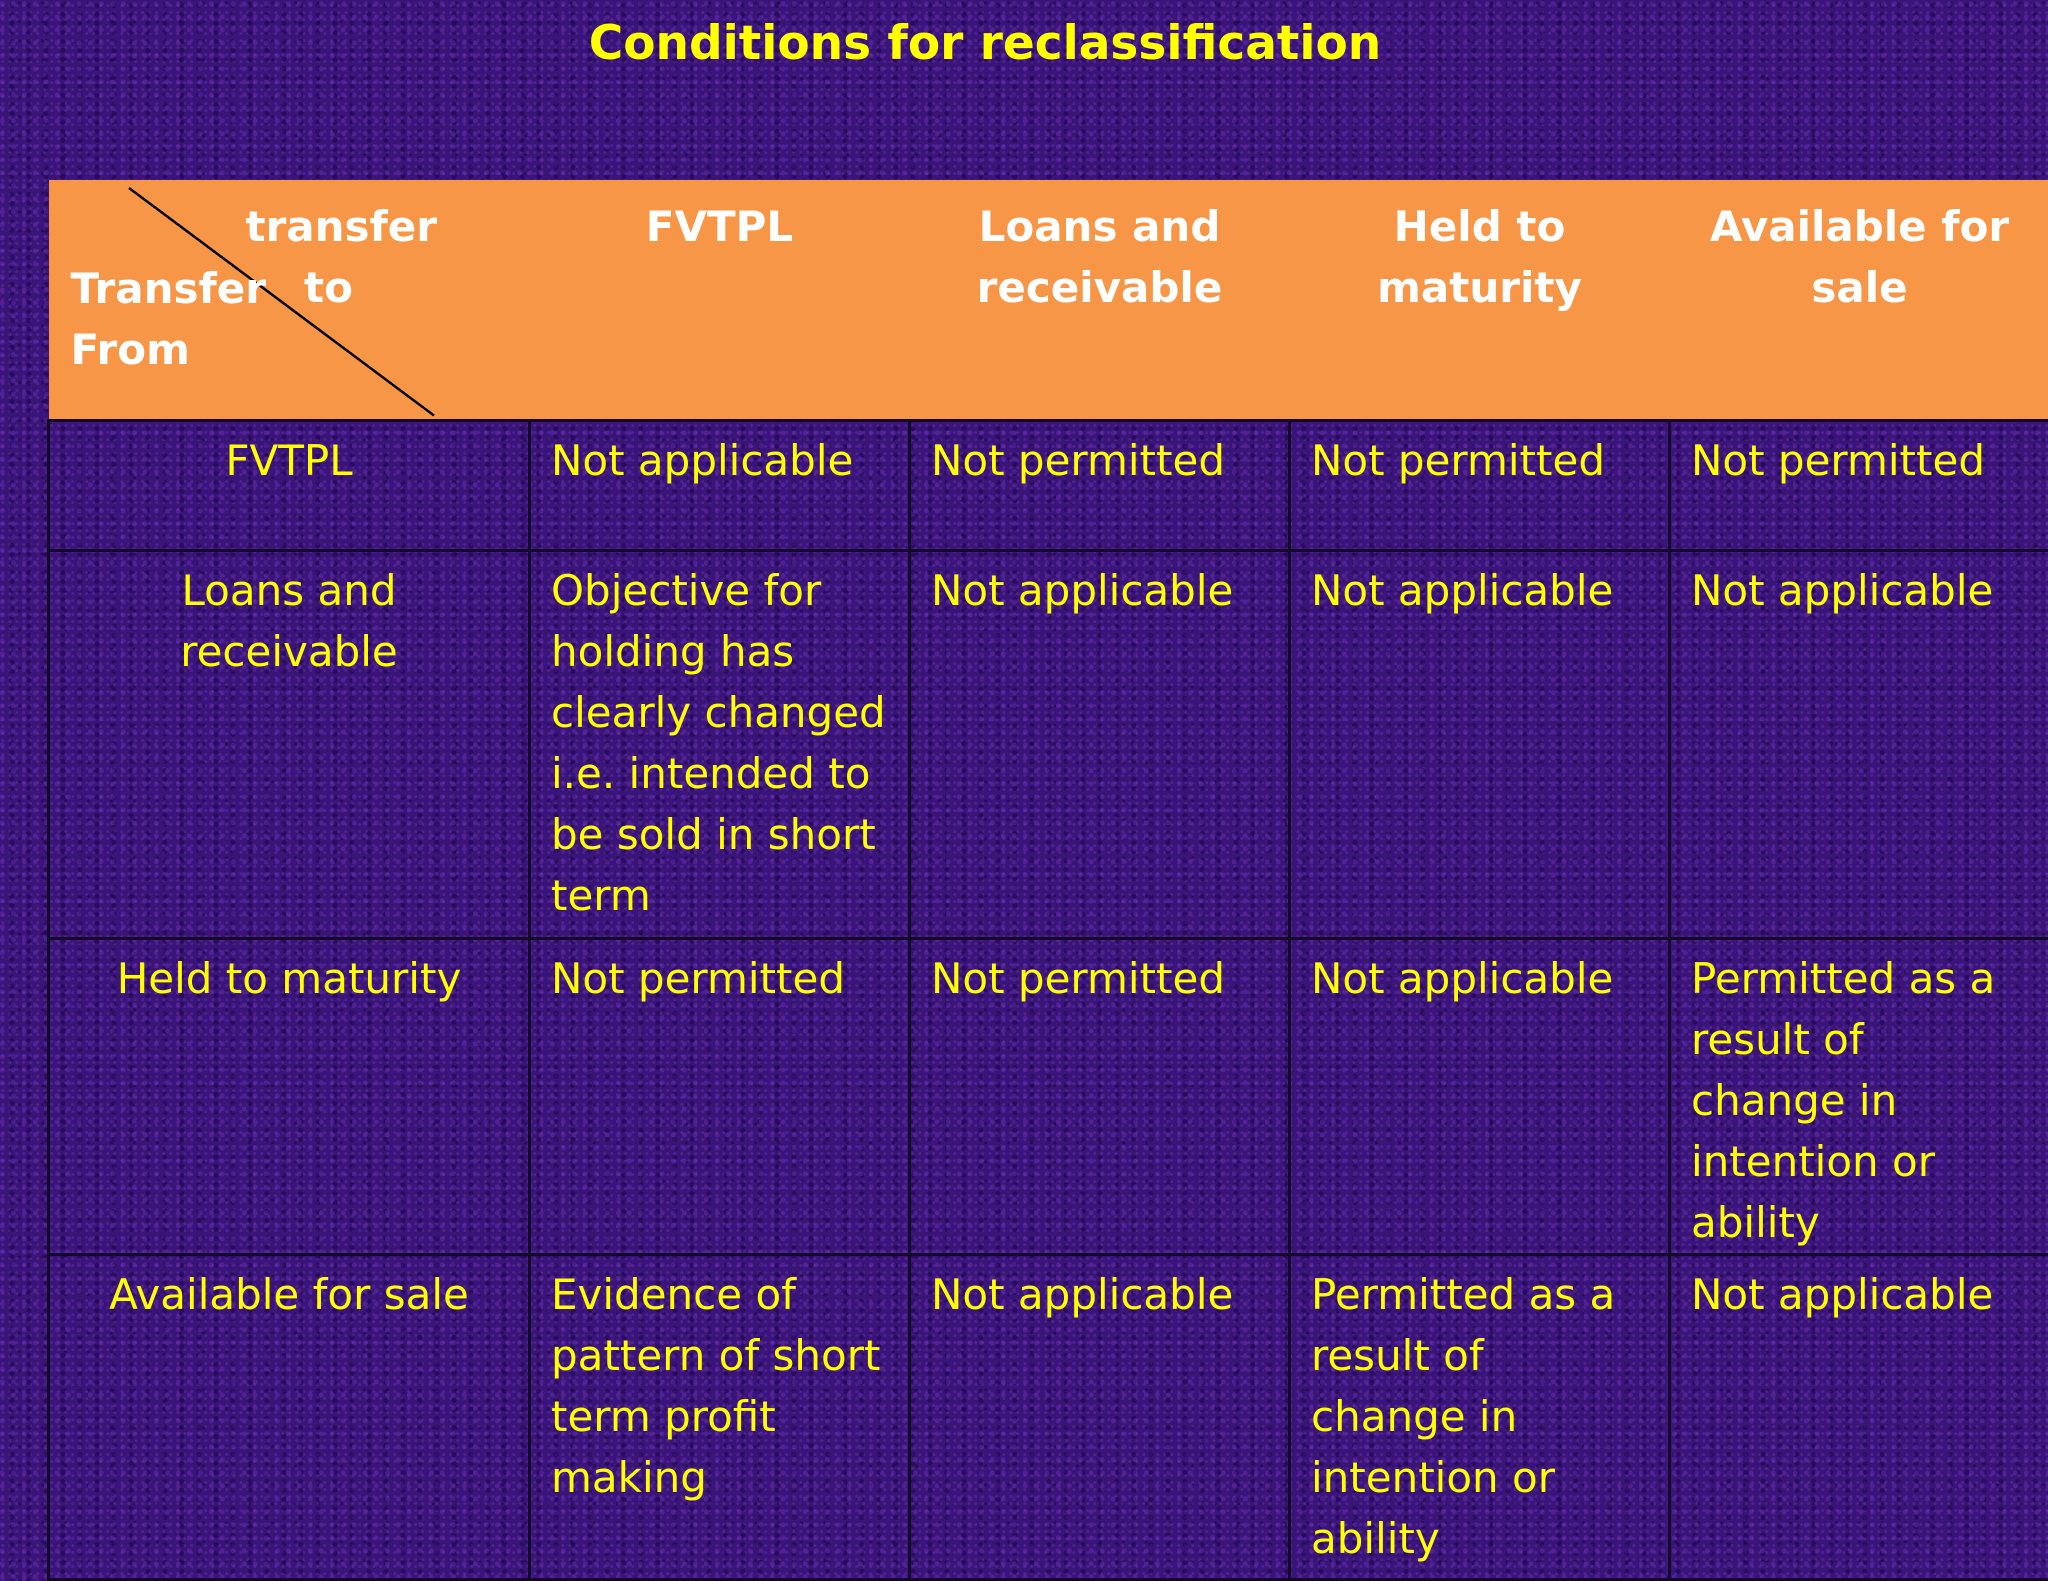 Image resolution: width=2048 pixels, height=1581 pixels. I want to click on row-header-loans-and-receivable: Loans and receivable, so click(289, 744).